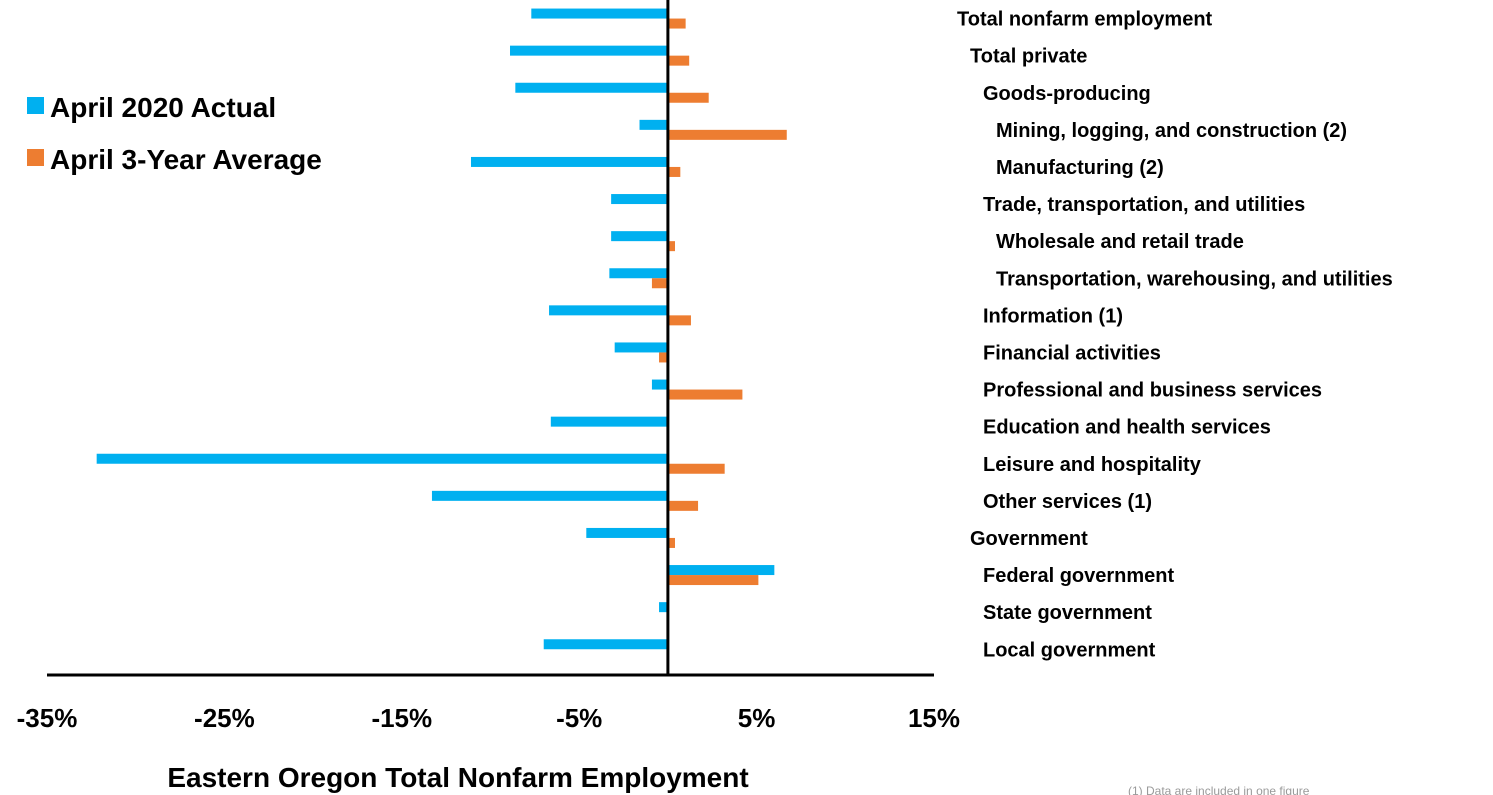  I want to click on x-tick-label: -5%, so click(579, 718).